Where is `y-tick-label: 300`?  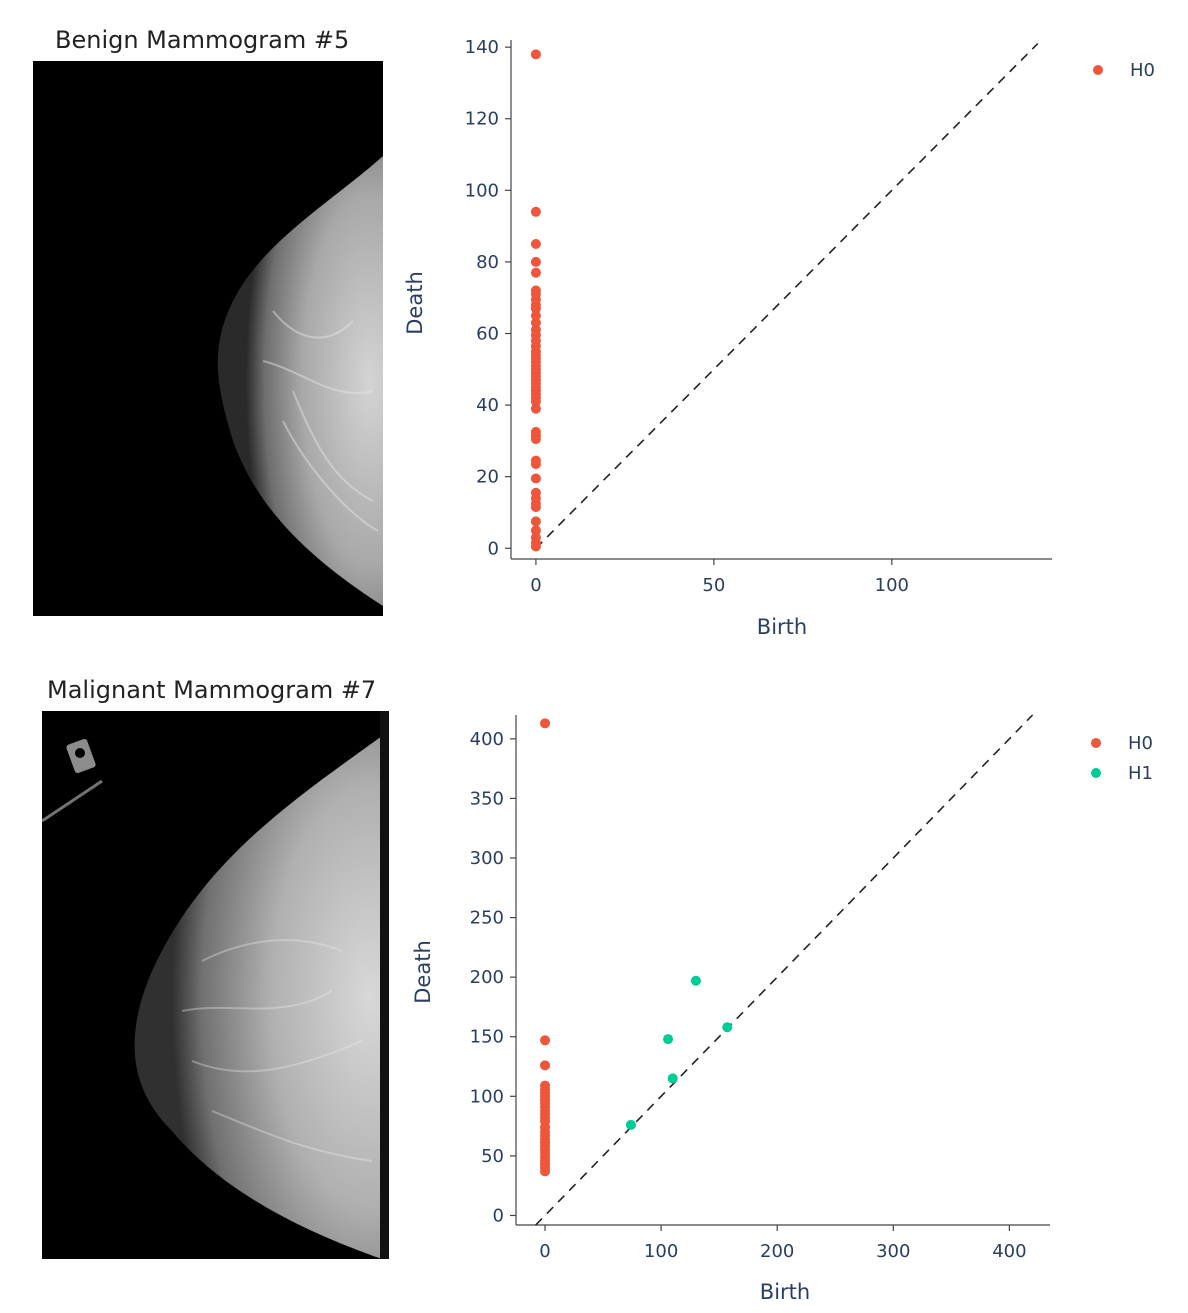 y-tick-label: 300 is located at coordinates (487, 858).